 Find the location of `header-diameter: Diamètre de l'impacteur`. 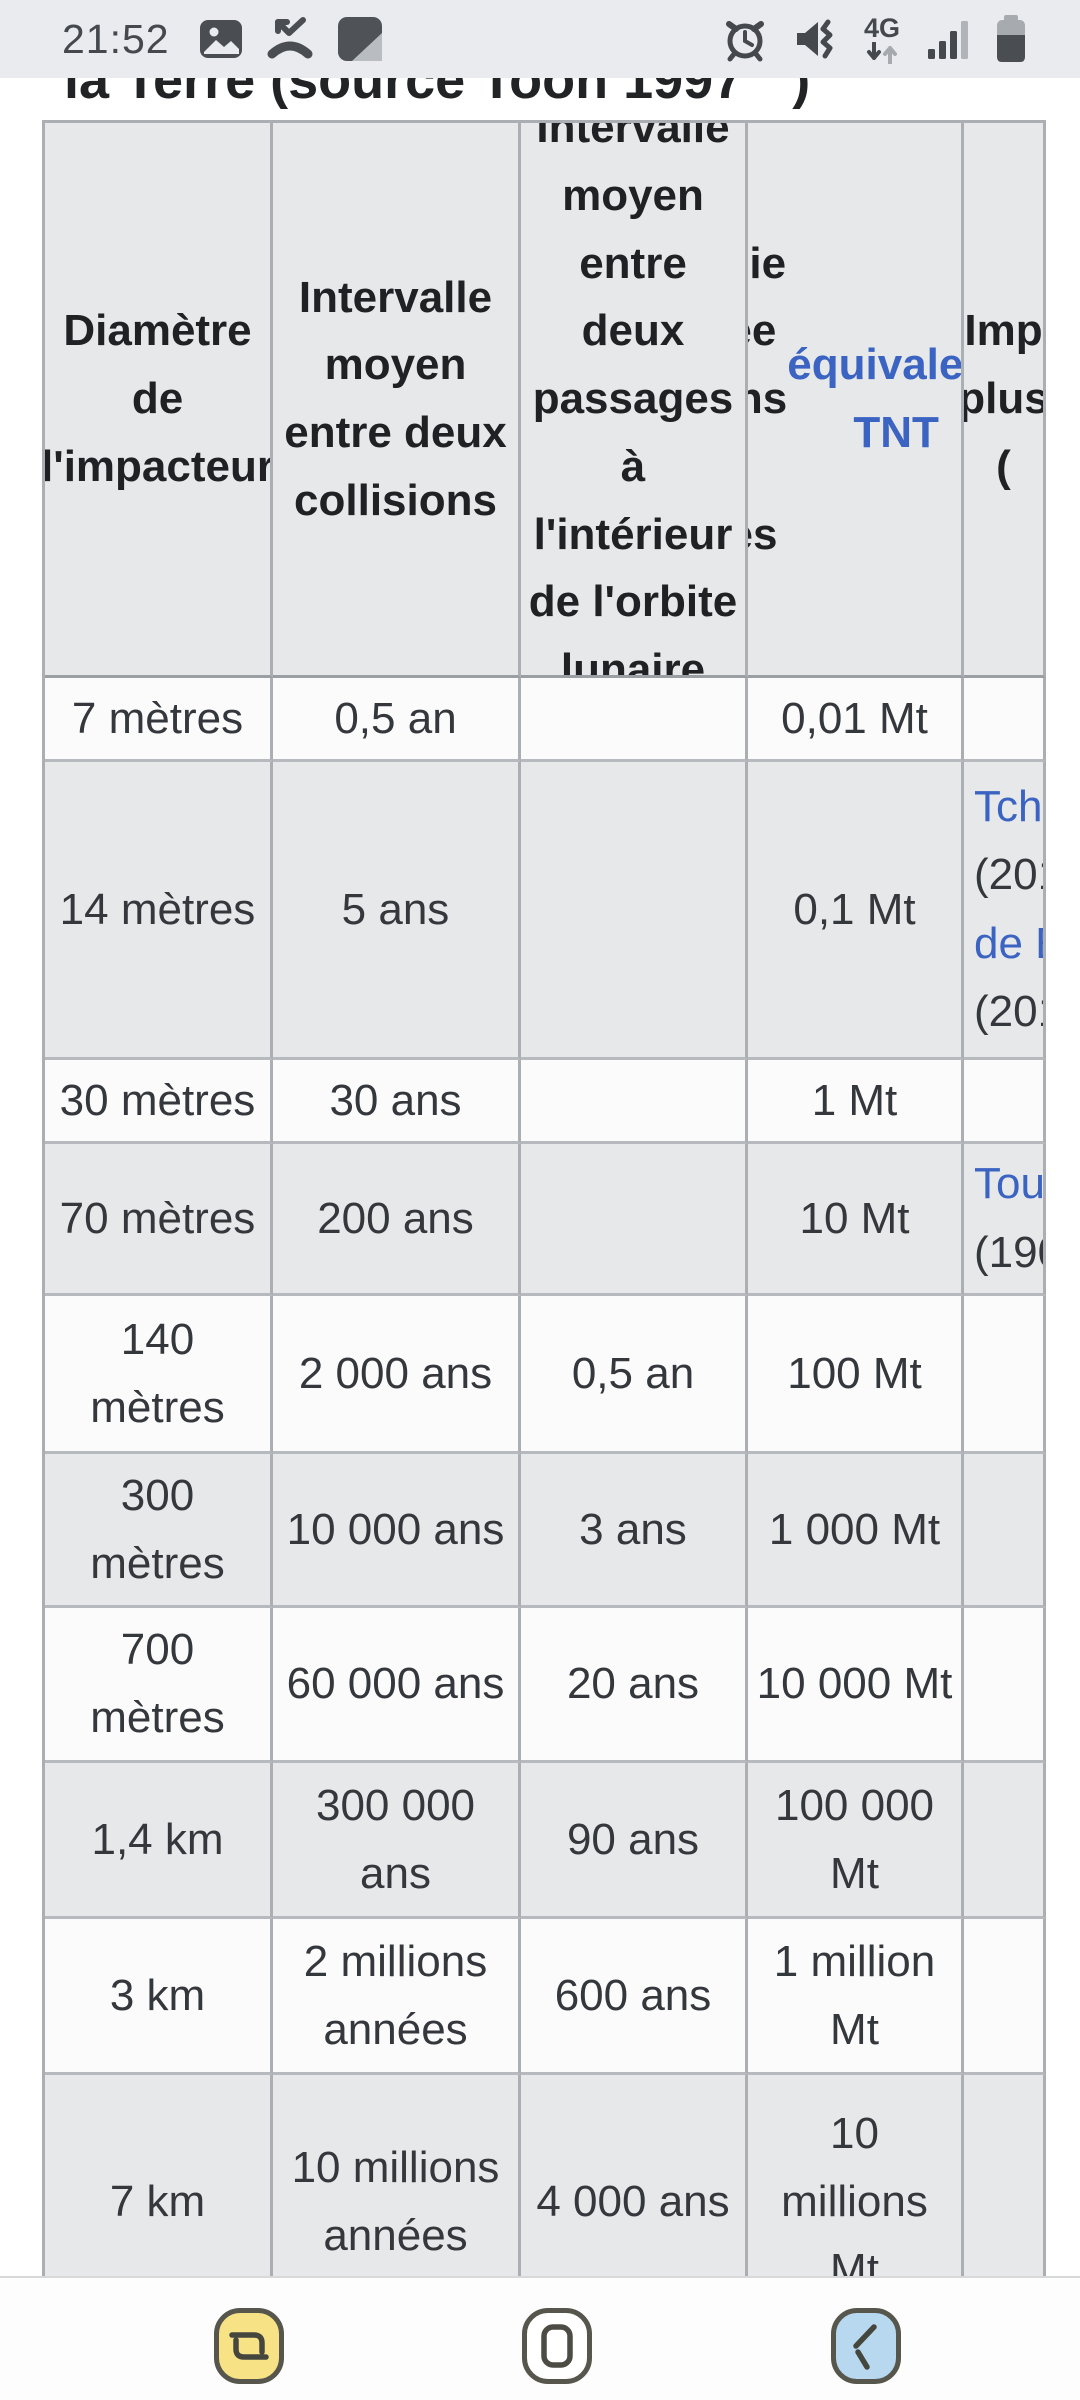

header-diameter: Diamètre de l'impacteur is located at coordinates (159, 400).